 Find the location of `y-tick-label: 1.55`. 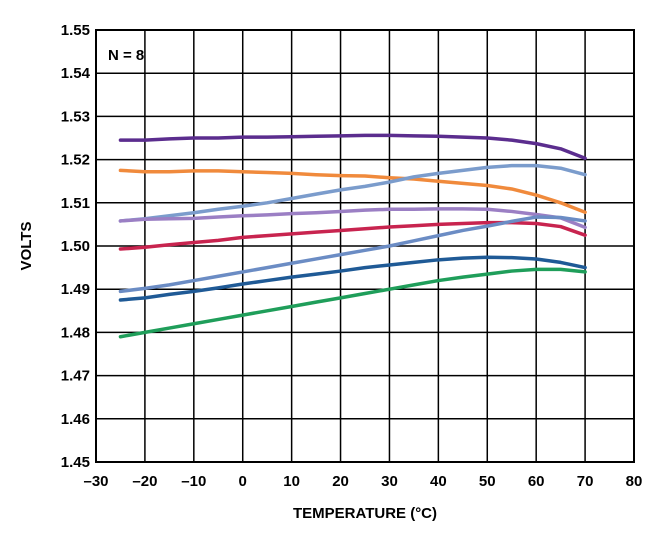

y-tick-label: 1.55 is located at coordinates (75, 30).